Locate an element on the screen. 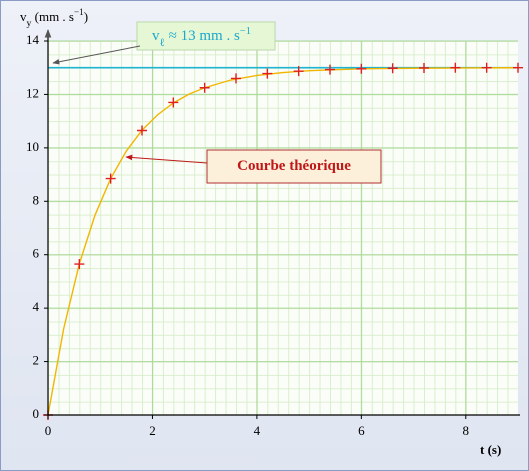  y-tick-label: 14 is located at coordinates (33, 39).